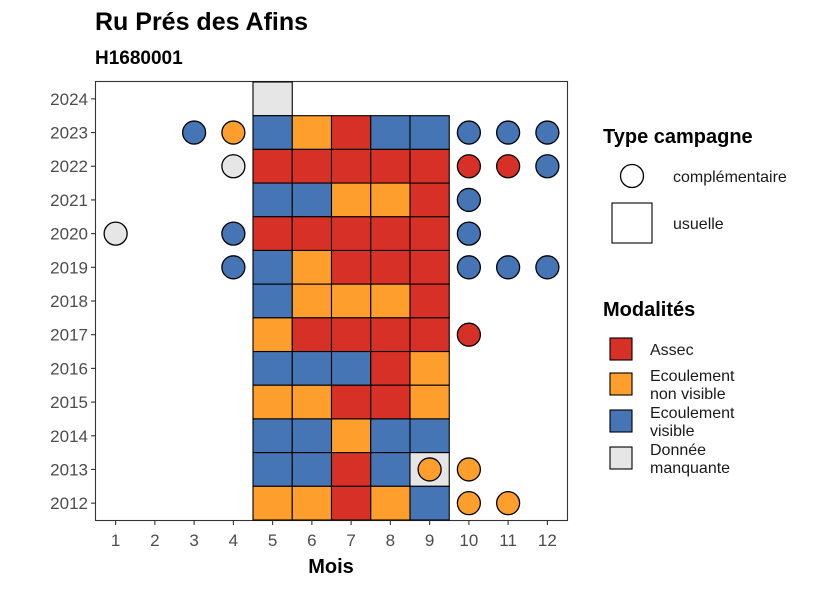  Describe the element at coordinates (429, 540) in the screenshot. I see `x-tick-label: 9` at that location.